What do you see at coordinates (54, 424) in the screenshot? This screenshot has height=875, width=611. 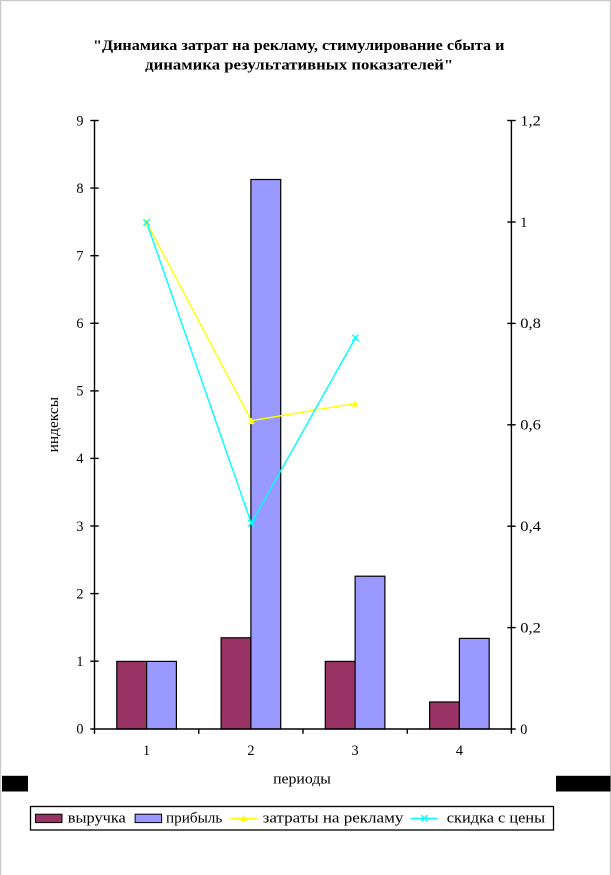 I see `svg-text: индексы` at bounding box center [54, 424].